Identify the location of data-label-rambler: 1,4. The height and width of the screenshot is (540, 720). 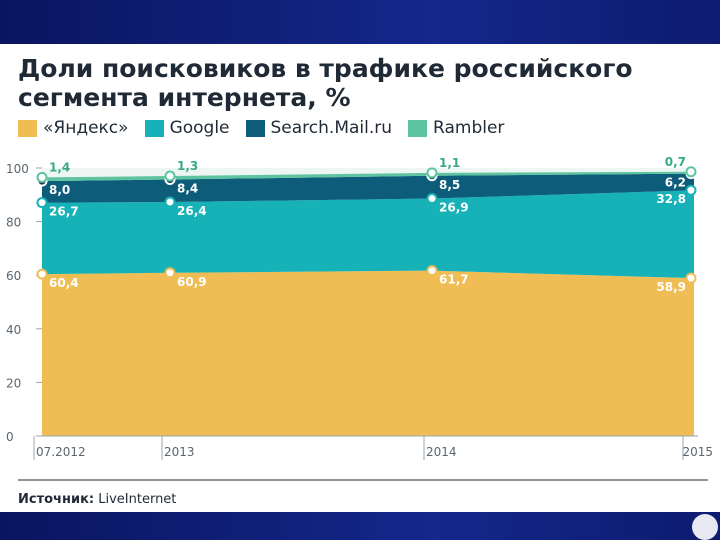
(59, 167).